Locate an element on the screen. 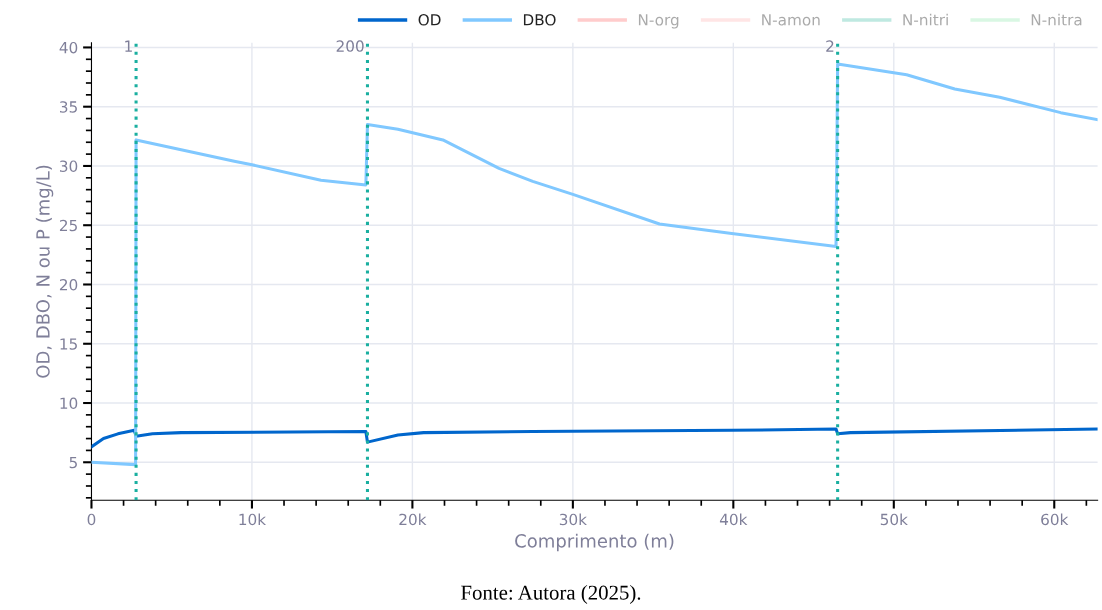  legend-label: OD is located at coordinates (429, 20).